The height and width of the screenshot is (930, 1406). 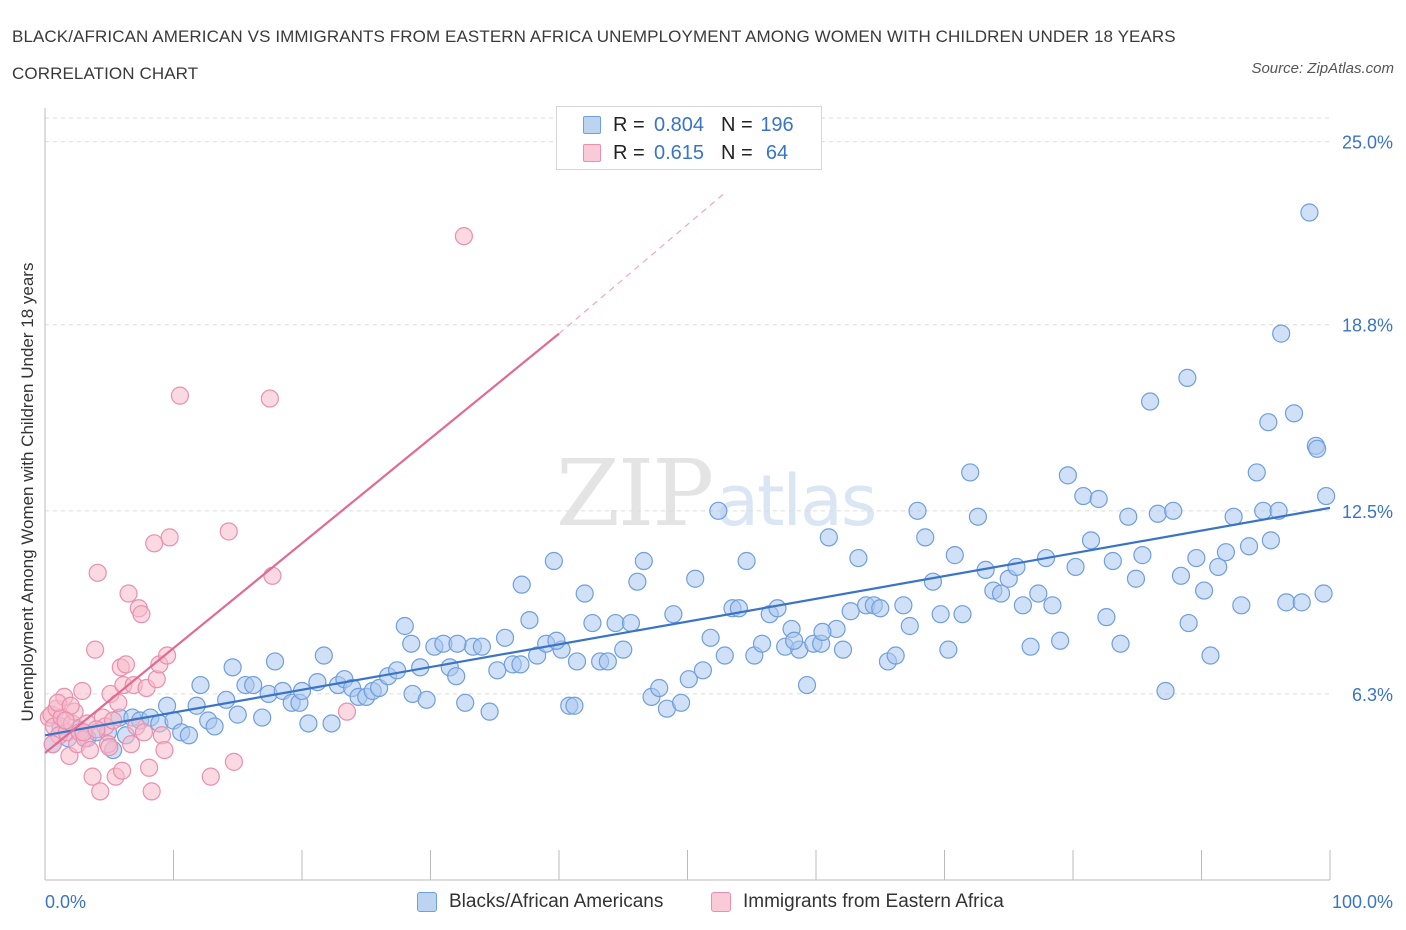 What do you see at coordinates (857, 902) in the screenshot?
I see `bottom-legend-immigrants: Immigrants from Eastern Africa` at bounding box center [857, 902].